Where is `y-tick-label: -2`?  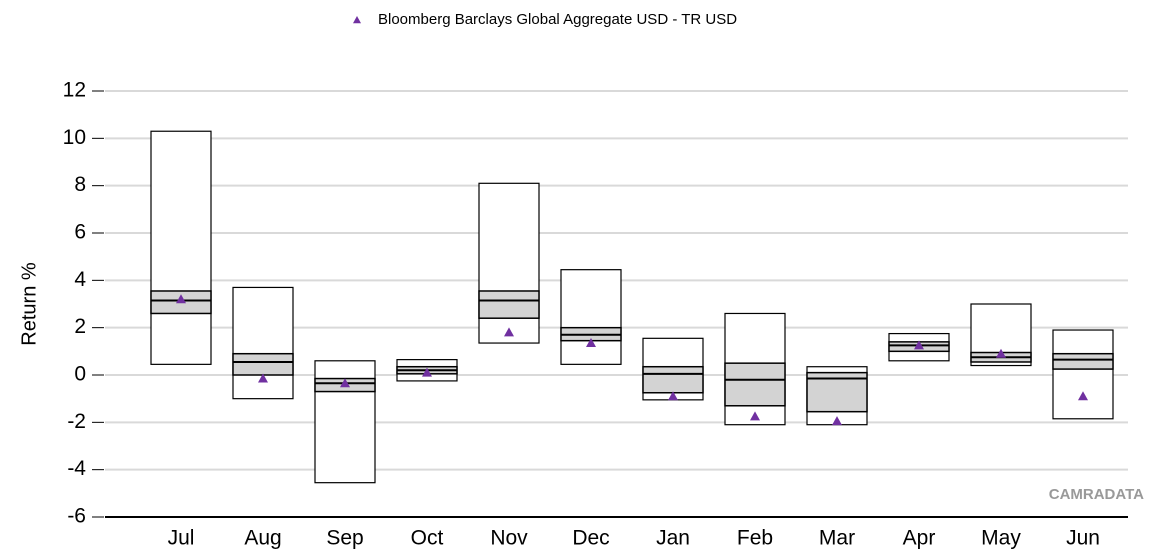
y-tick-label: -2 is located at coordinates (76, 421).